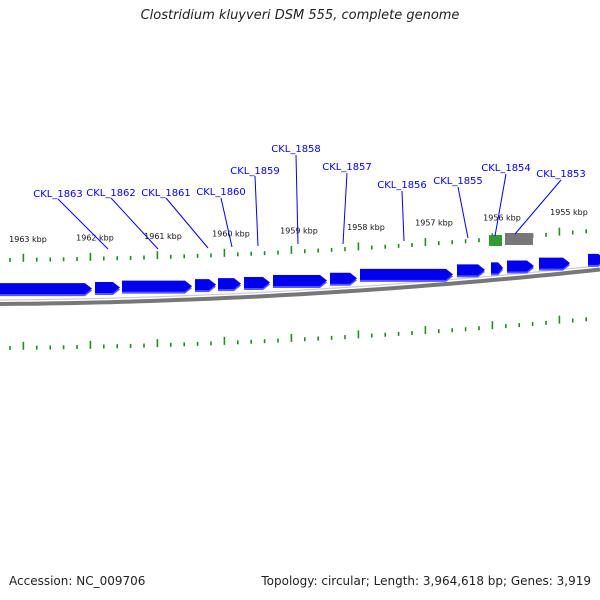  I want to click on backbone-track, so click(300, 285).